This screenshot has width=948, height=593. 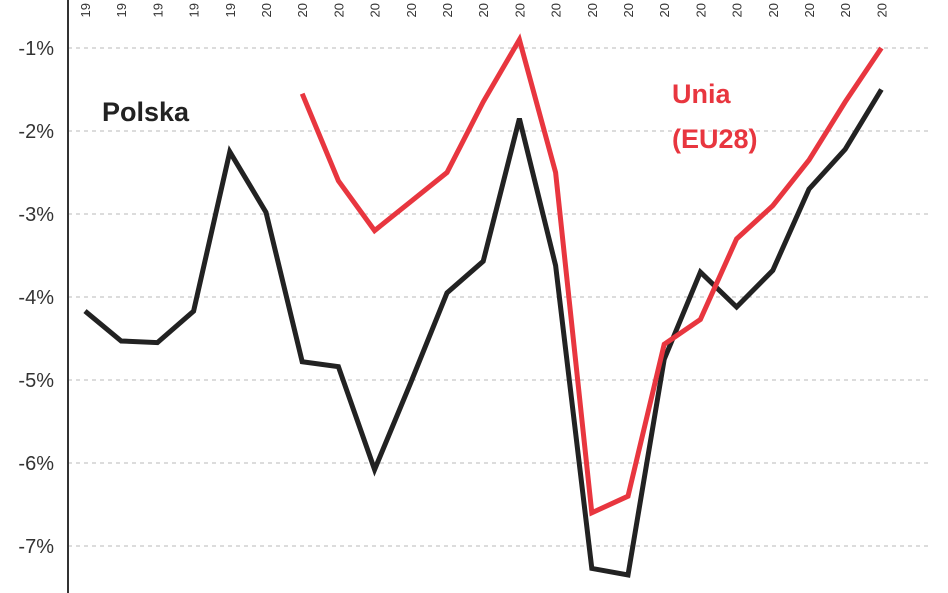 What do you see at coordinates (146, 112) in the screenshot?
I see `series-label-polska: Polska` at bounding box center [146, 112].